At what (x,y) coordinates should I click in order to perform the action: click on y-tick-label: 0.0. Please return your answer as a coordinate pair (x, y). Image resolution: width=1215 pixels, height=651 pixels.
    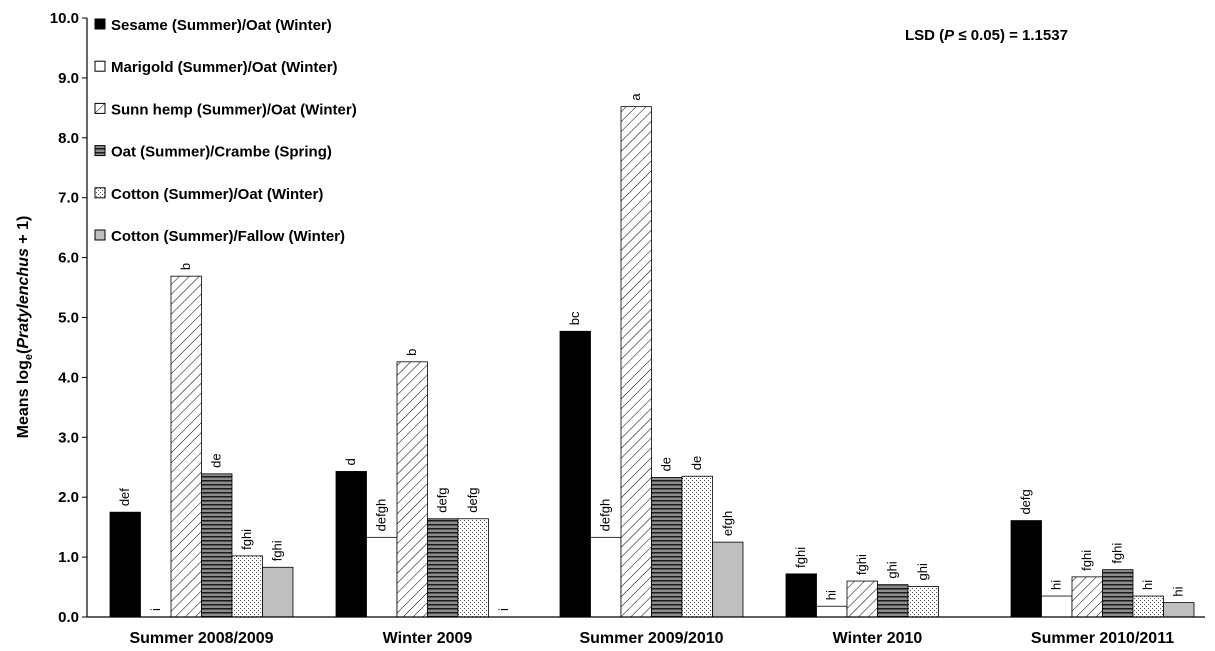
    Looking at the image, I should click on (68, 617).